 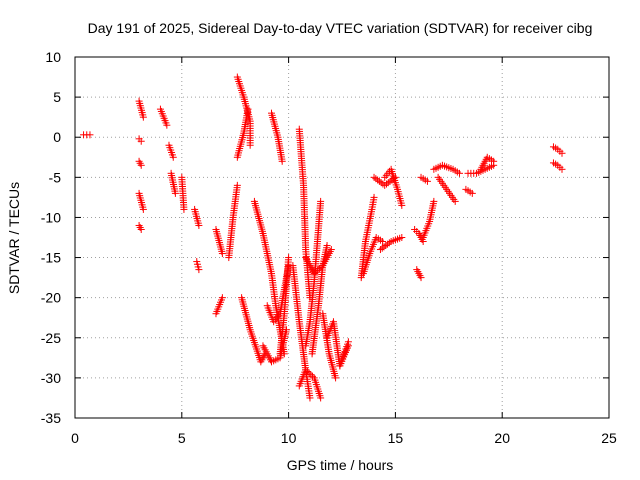 I want to click on series-t3_0d, so click(x=141, y=201).